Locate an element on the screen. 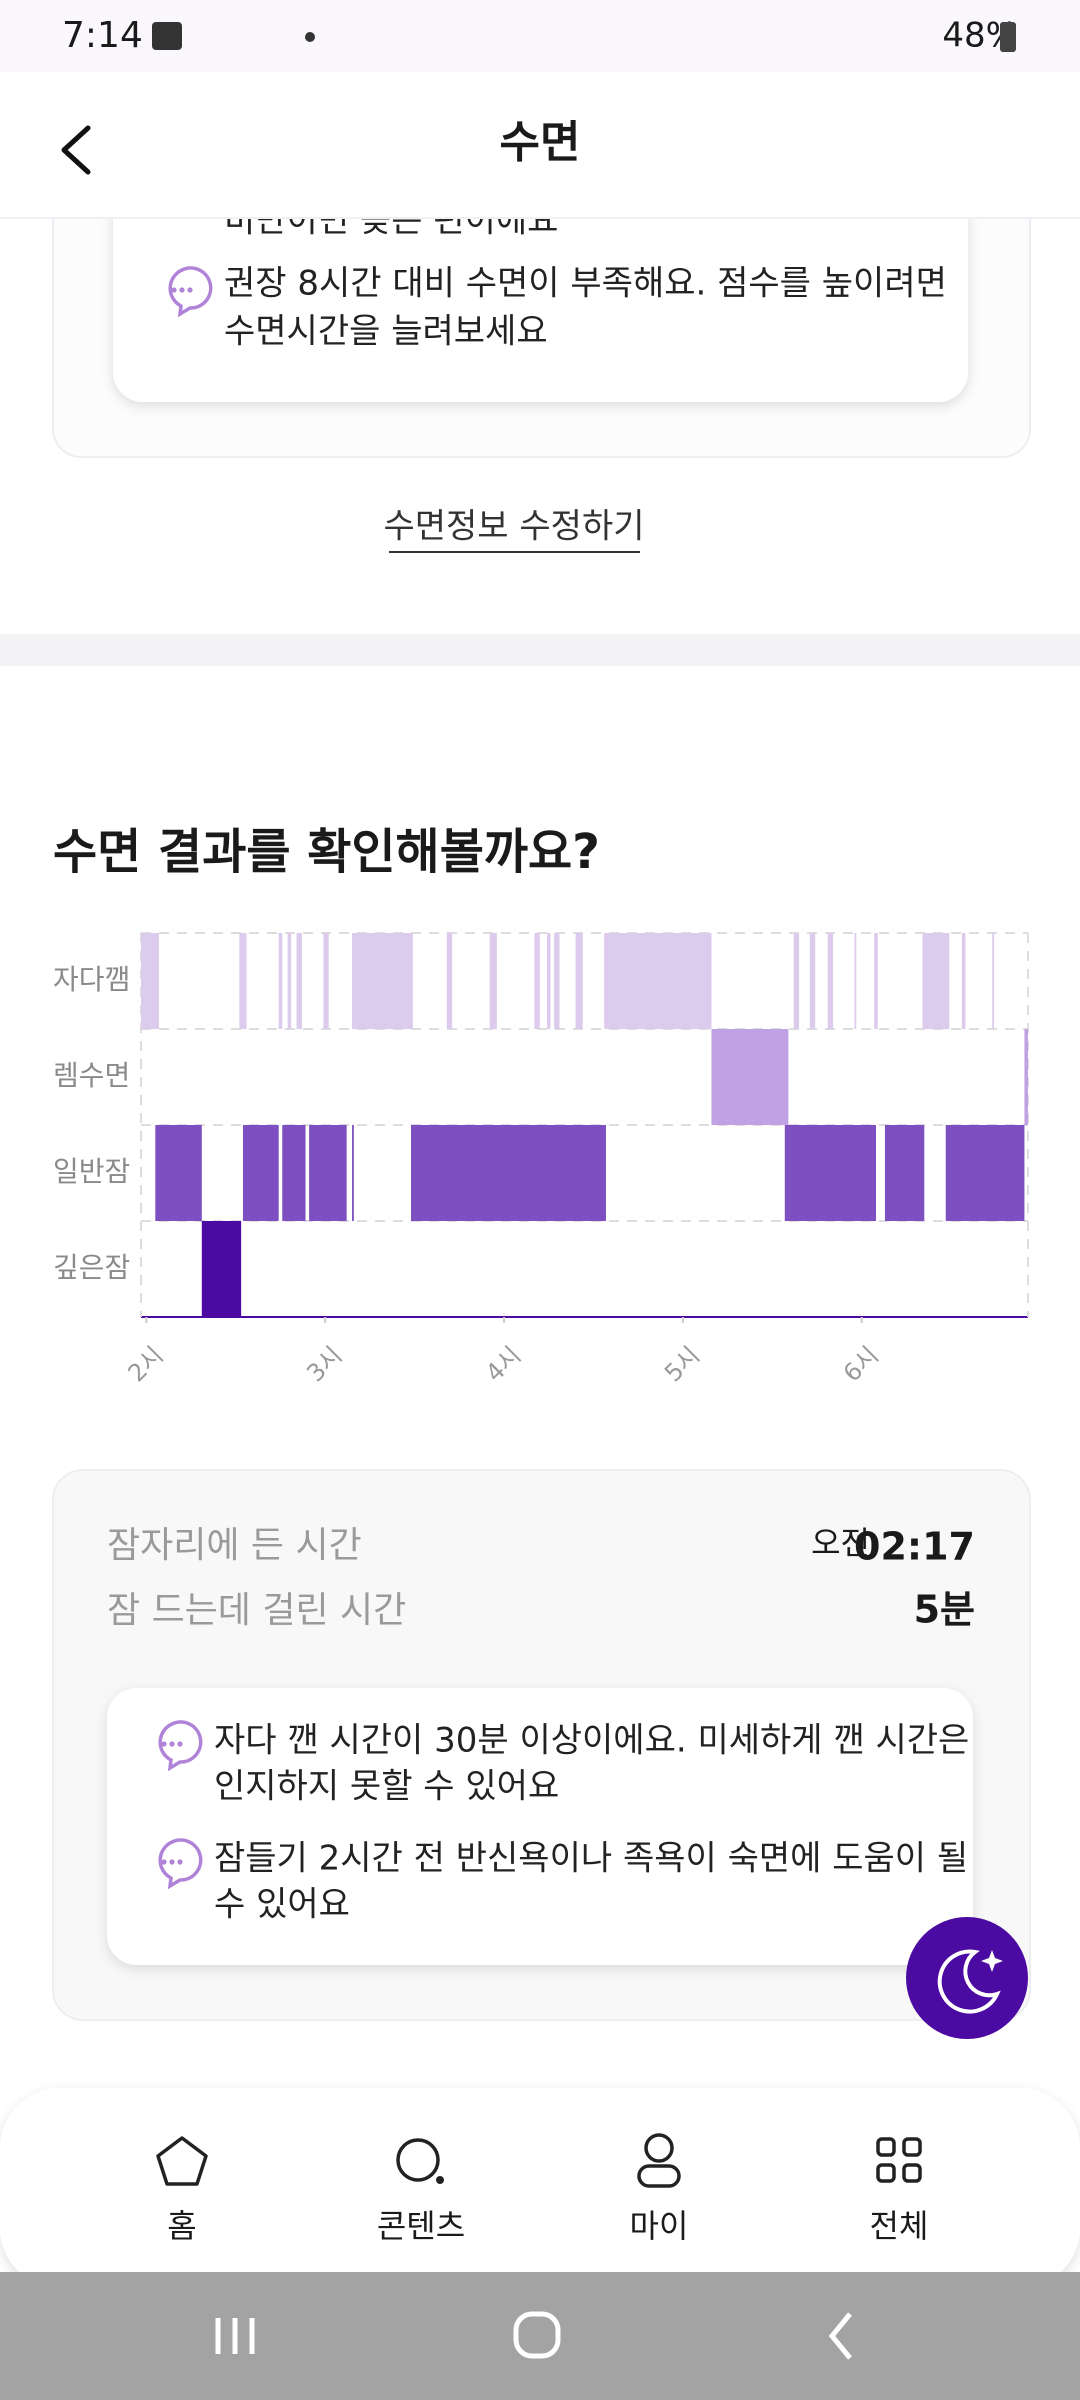 The image size is (1080, 2400). nav-icon-dot is located at coordinates (440, 2180).